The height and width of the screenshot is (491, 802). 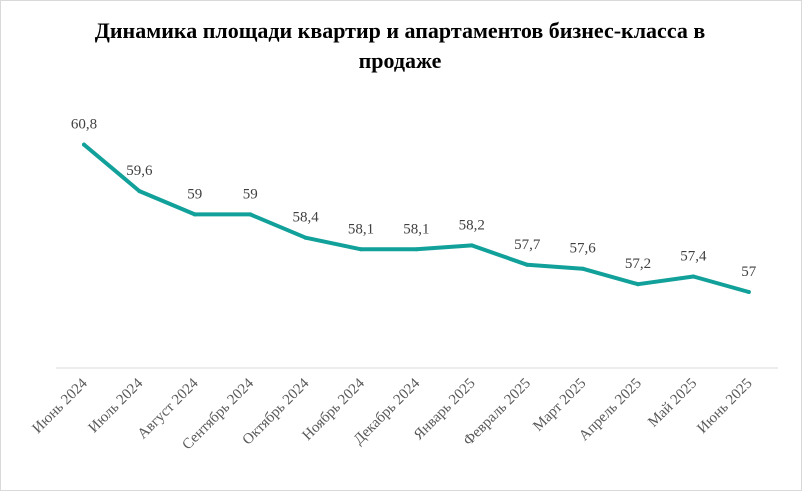 I want to click on x-tick-label: Июль 2024, so click(x=116, y=405).